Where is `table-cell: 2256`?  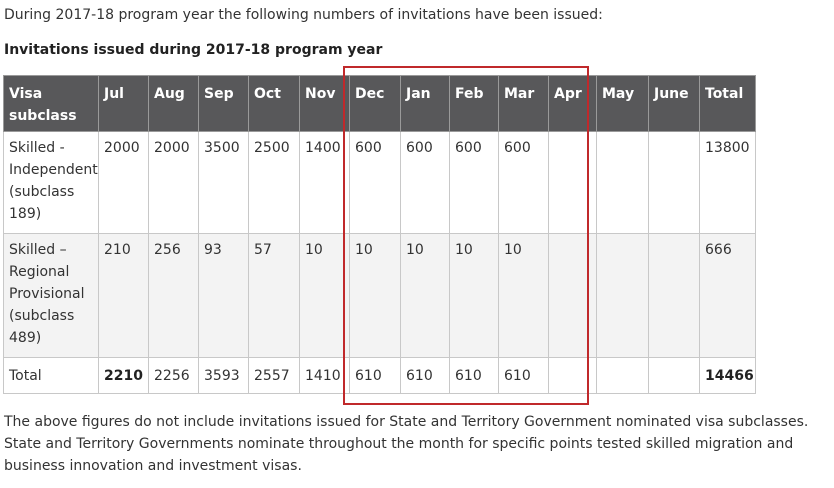 table-cell: 2256 is located at coordinates (173, 375).